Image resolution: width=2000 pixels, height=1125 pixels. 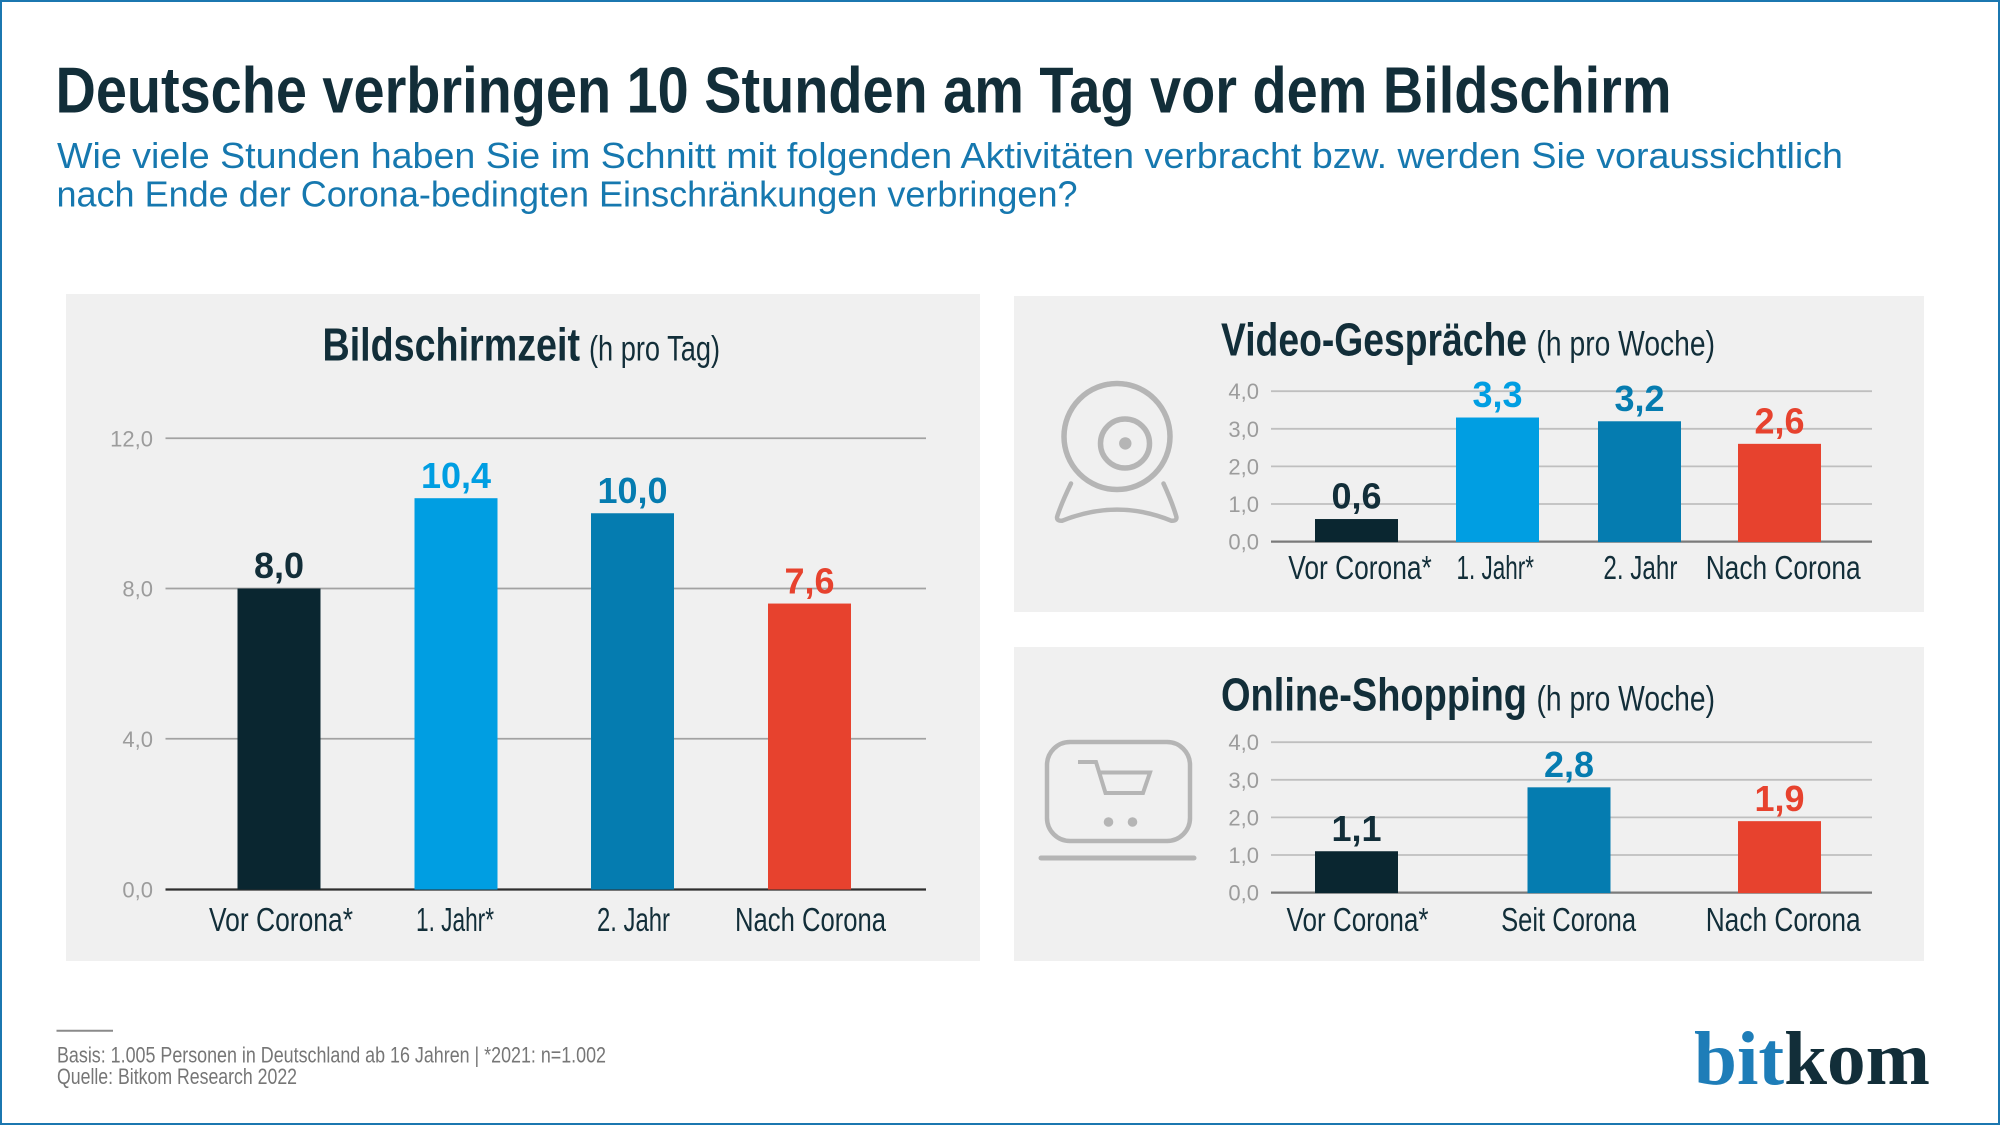 What do you see at coordinates (1569, 764) in the screenshot?
I see `svg-text: 2,8` at bounding box center [1569, 764].